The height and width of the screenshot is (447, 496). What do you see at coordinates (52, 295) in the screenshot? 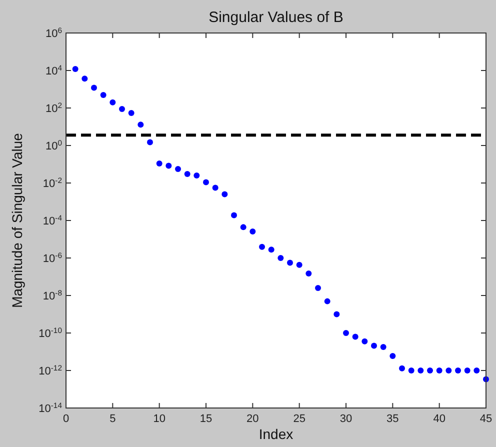
I see `y-tick-label: 10$^{-8}$` at bounding box center [52, 295].